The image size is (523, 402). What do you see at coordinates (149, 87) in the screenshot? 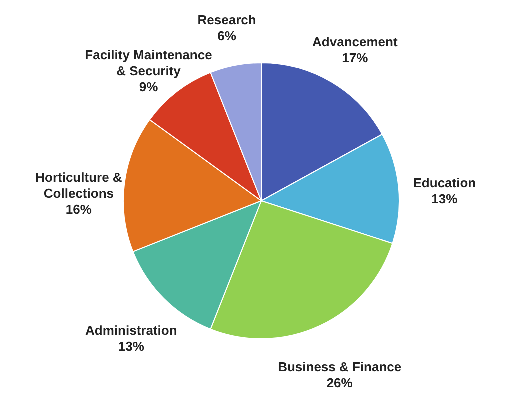
I see `data-label: 9%` at bounding box center [149, 87].